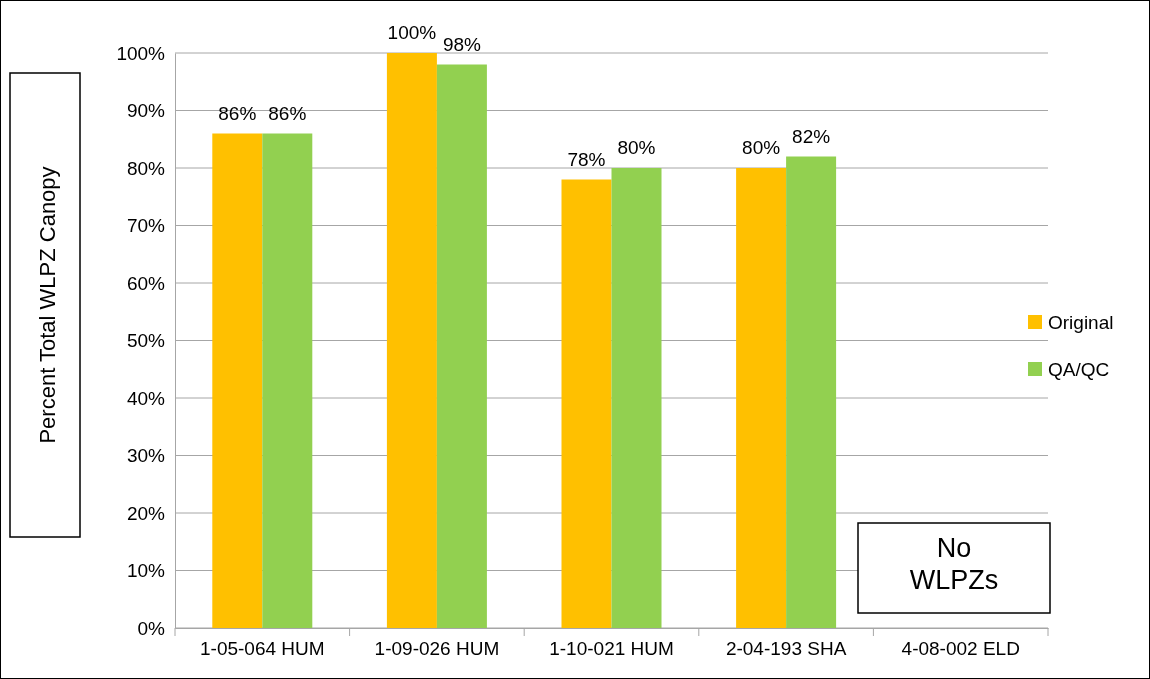 The image size is (1150, 679). What do you see at coordinates (954, 564) in the screenshot?
I see `annotation: No WLPZs` at bounding box center [954, 564].